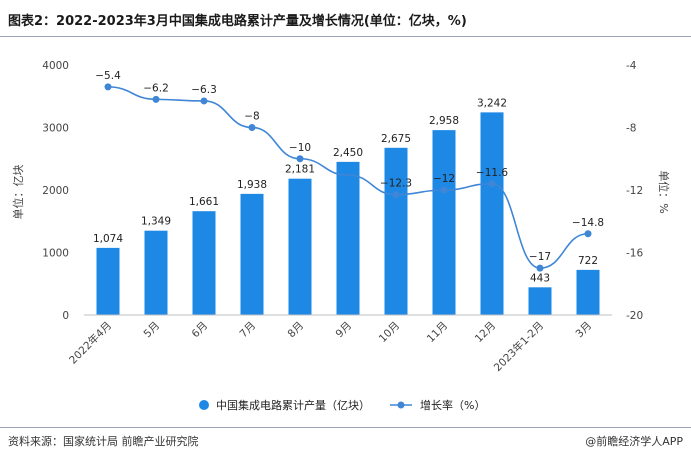  What do you see at coordinates (300, 148) in the screenshot?
I see `line-label-4: −10` at bounding box center [300, 148].